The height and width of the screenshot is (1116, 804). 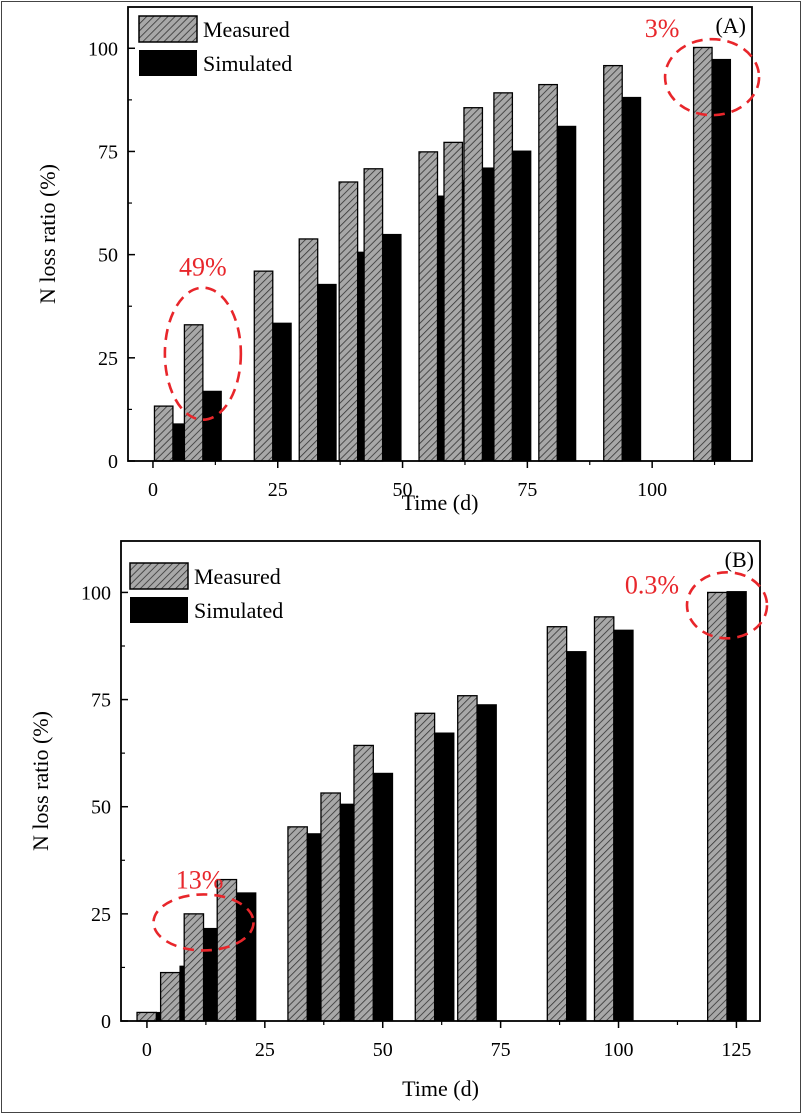 What do you see at coordinates (203, 267) in the screenshot?
I see `annotation-label: 49%` at bounding box center [203, 267].